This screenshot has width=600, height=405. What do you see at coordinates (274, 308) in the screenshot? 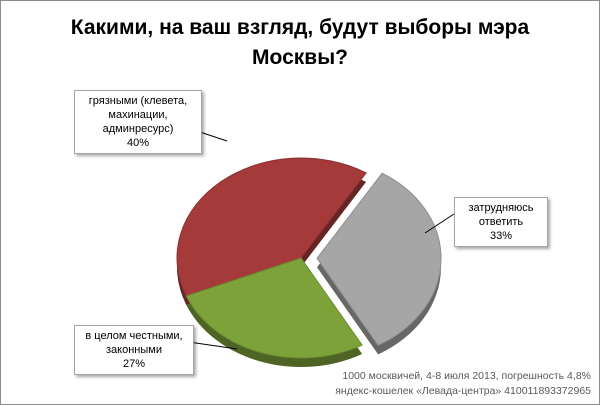
I see `pie-slice-fair` at bounding box center [274, 308].